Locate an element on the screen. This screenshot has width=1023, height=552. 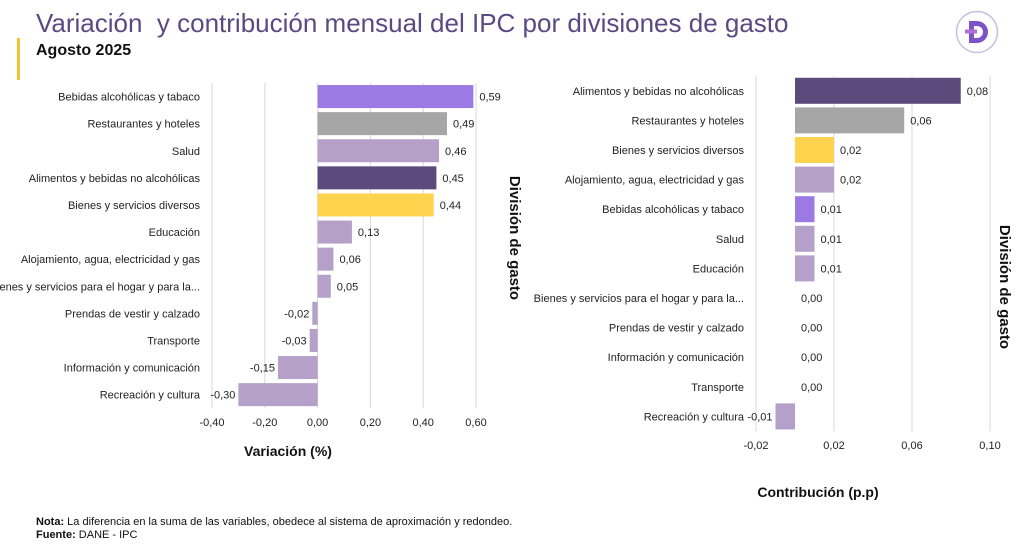
right-category-label: Salud is located at coordinates (730, 240).